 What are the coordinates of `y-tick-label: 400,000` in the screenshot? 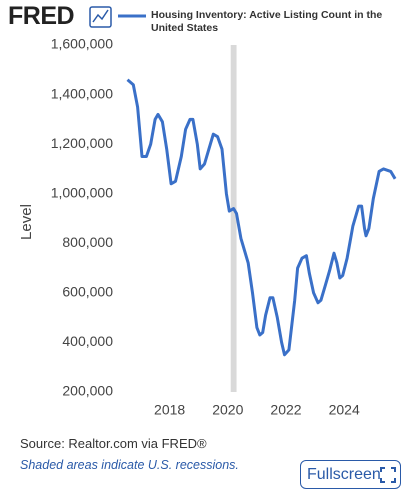 It's located at (87, 341).